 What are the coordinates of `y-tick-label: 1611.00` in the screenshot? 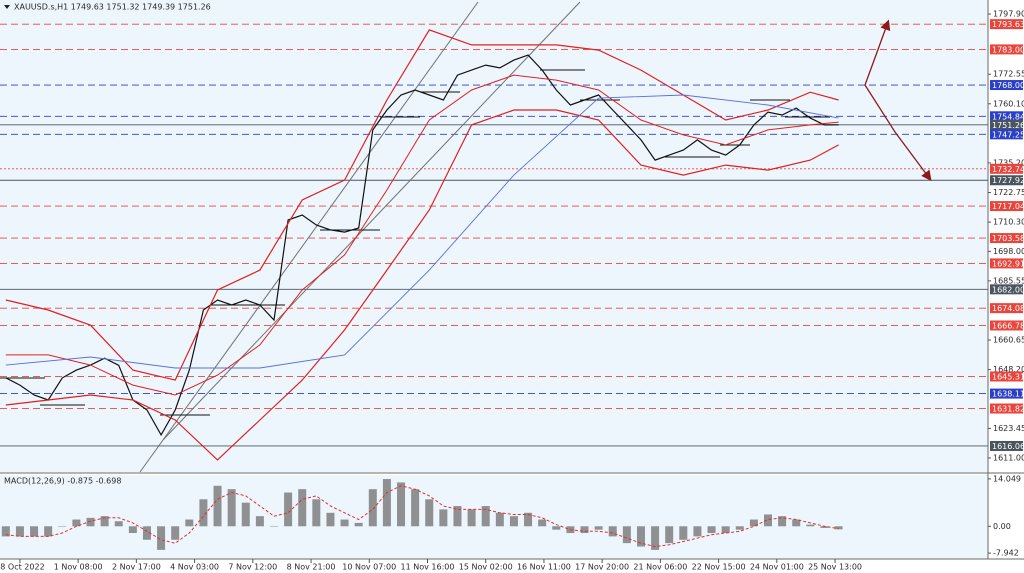 It's located at (1008, 457).